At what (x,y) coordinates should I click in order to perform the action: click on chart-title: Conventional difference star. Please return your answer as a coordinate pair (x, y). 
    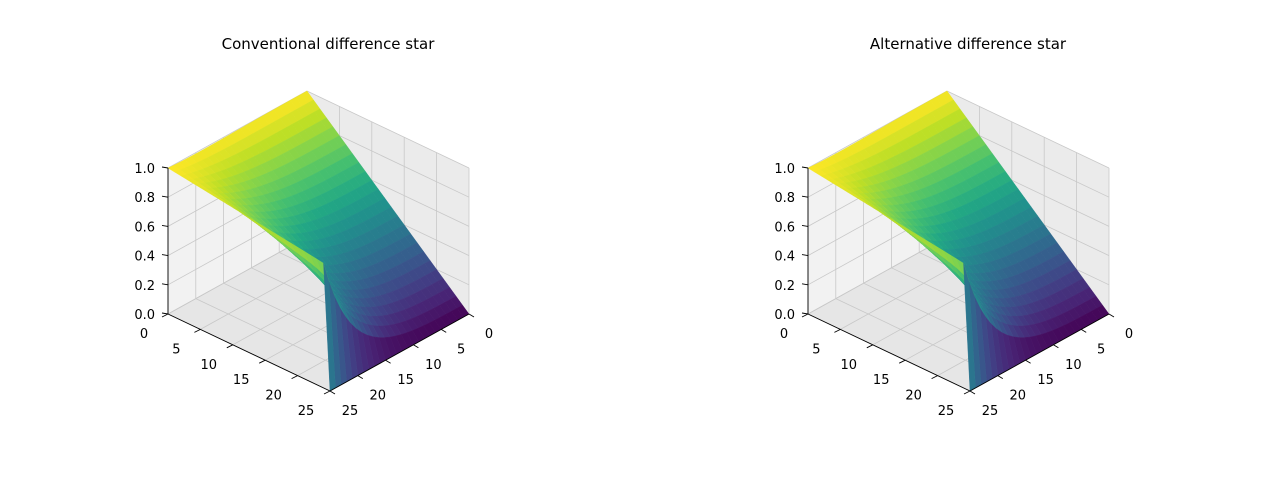
    Looking at the image, I should click on (329, 44).